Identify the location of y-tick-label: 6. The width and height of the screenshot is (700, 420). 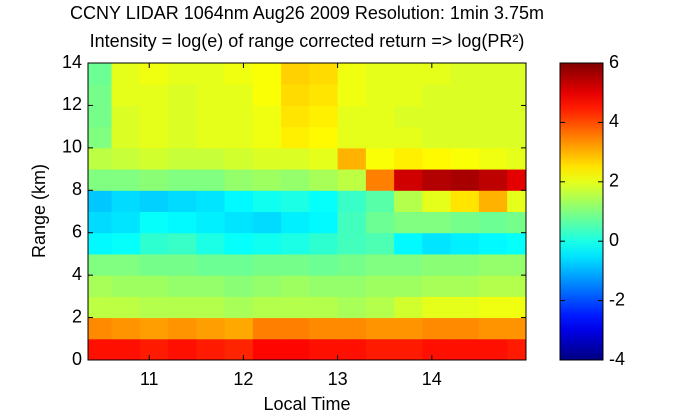
(77, 231).